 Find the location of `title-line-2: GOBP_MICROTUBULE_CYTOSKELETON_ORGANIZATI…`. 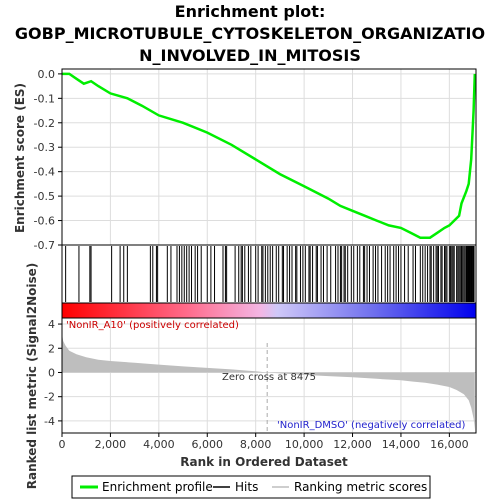

title-line-2: GOBP_MICROTUBULE_CYTOSKELETON_ORGANIZATI… is located at coordinates (250, 33).